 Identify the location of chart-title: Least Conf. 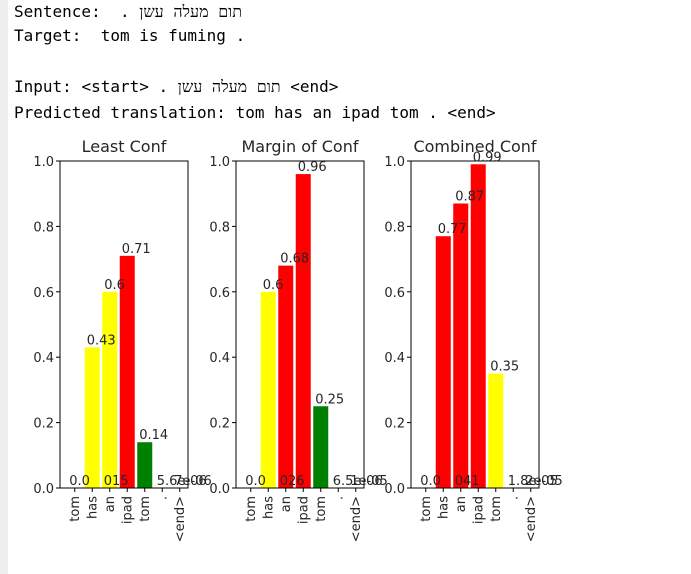
(124, 146).